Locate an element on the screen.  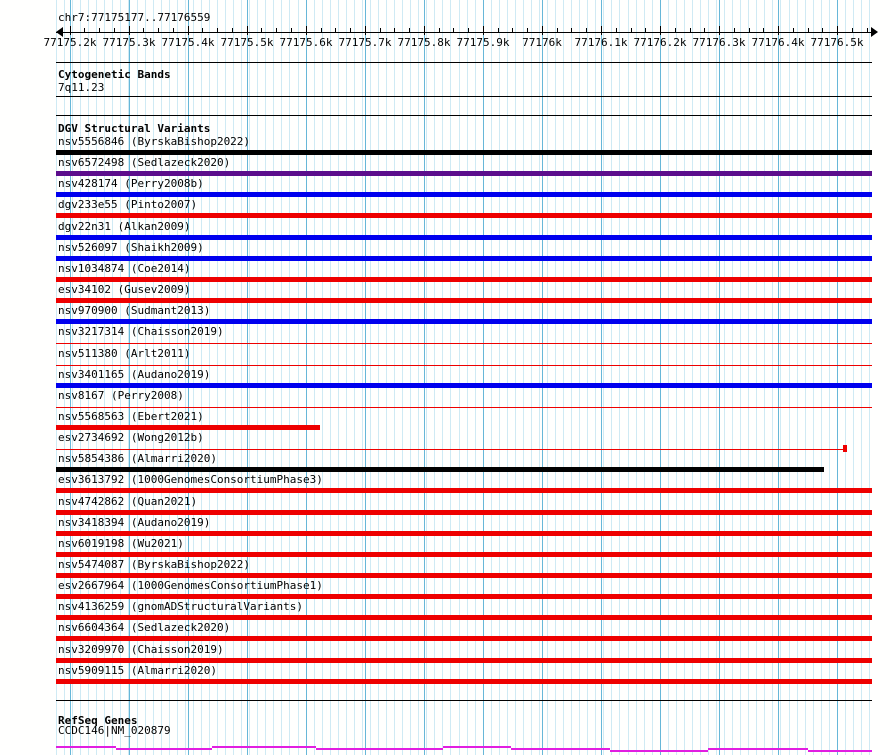
divider-cytoband-bottom is located at coordinates (464, 96).